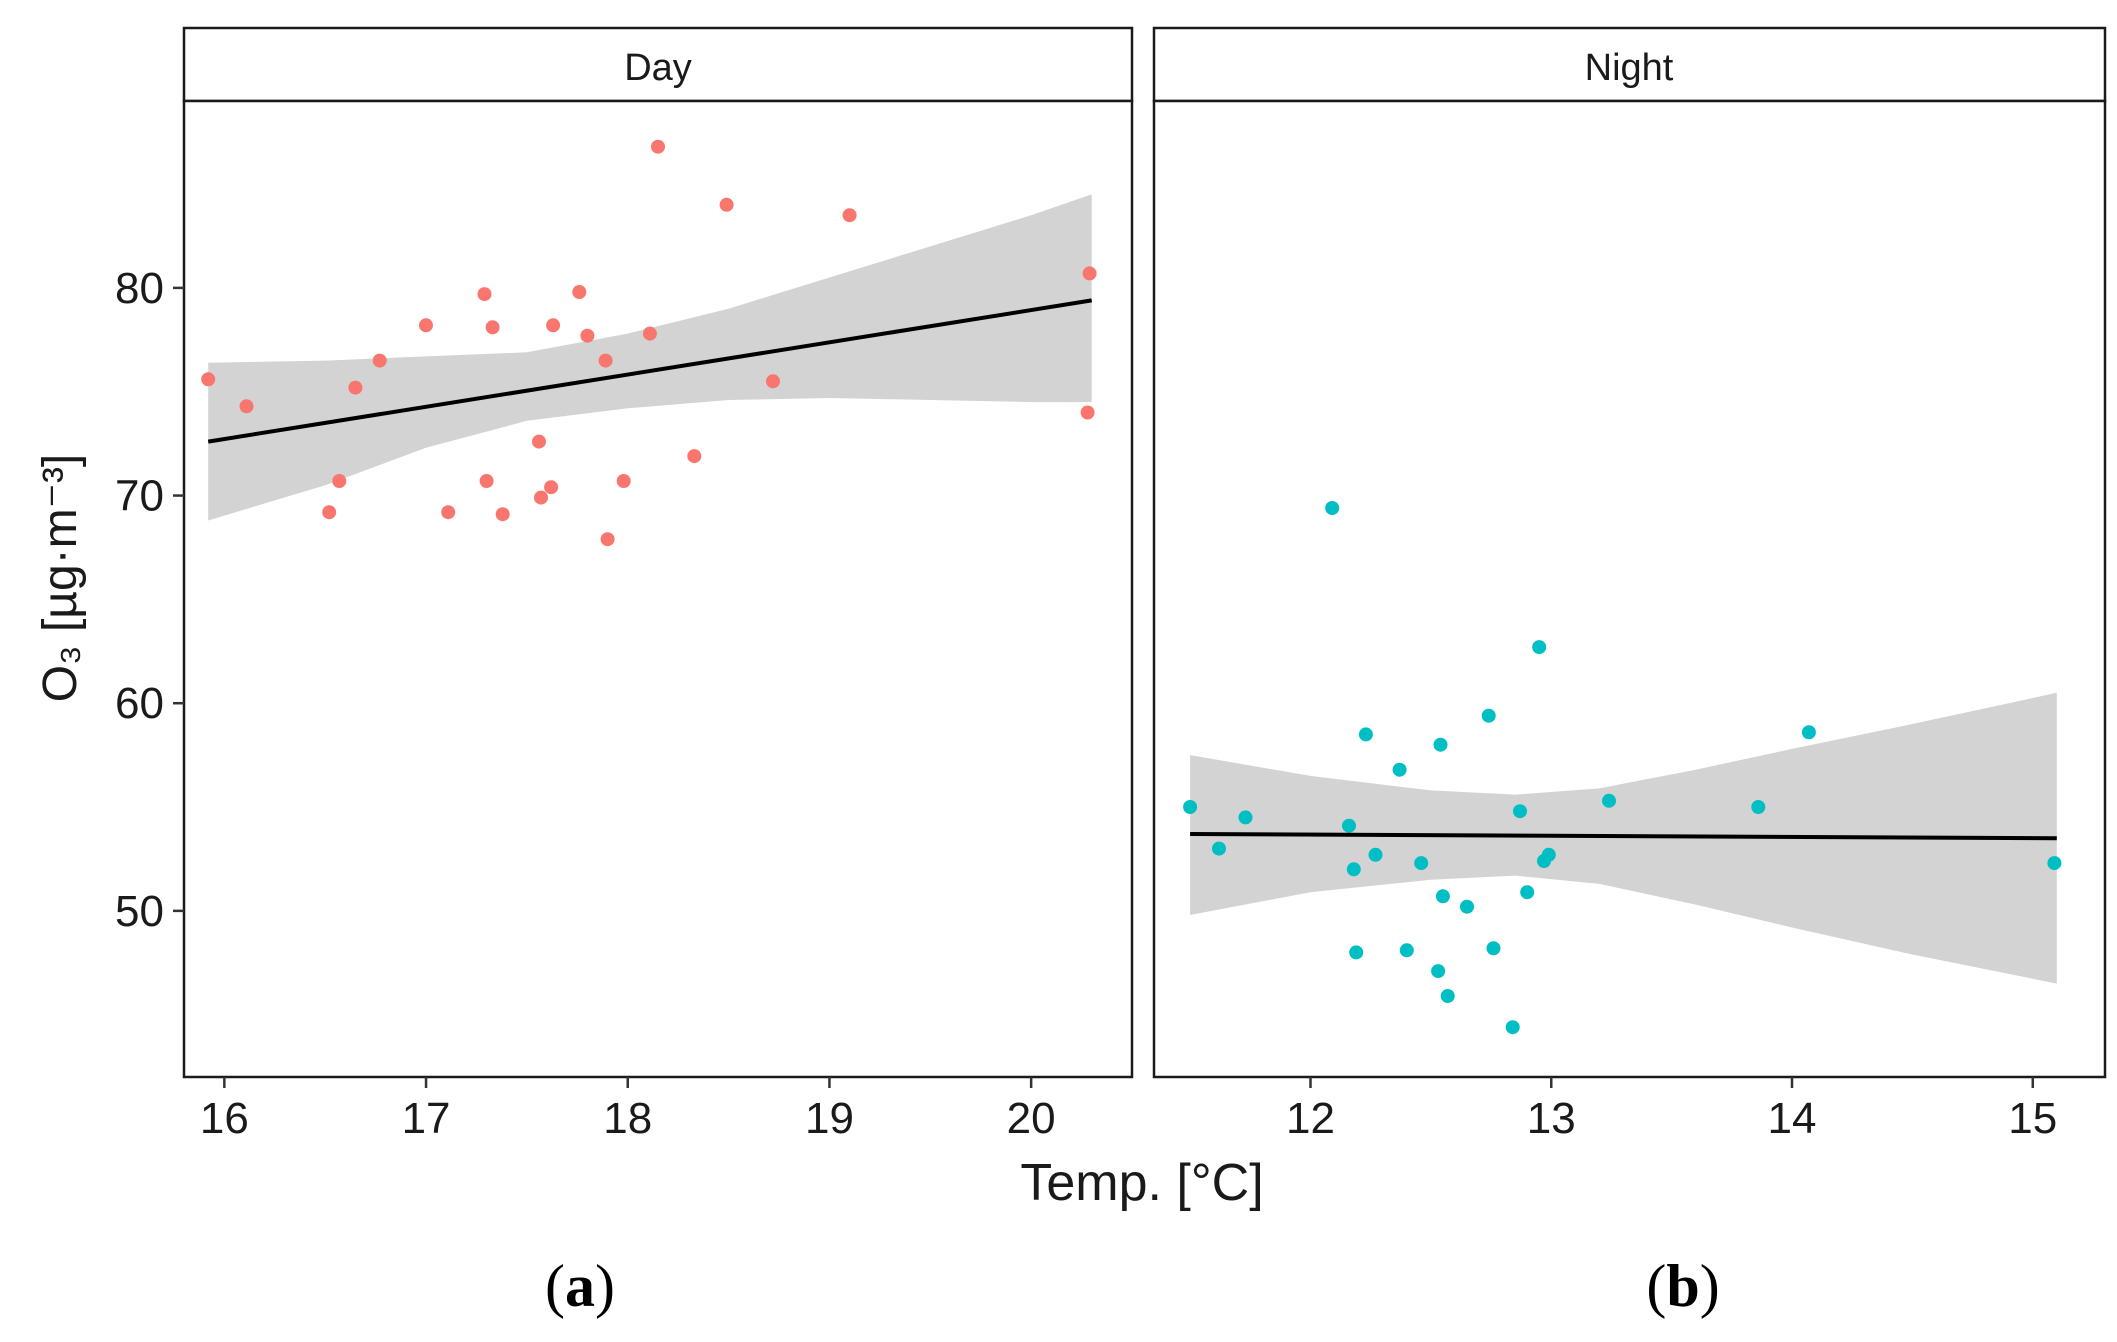 The width and height of the screenshot is (2117, 1342). I want to click on panel-day-confidence-band, so click(650, 357).